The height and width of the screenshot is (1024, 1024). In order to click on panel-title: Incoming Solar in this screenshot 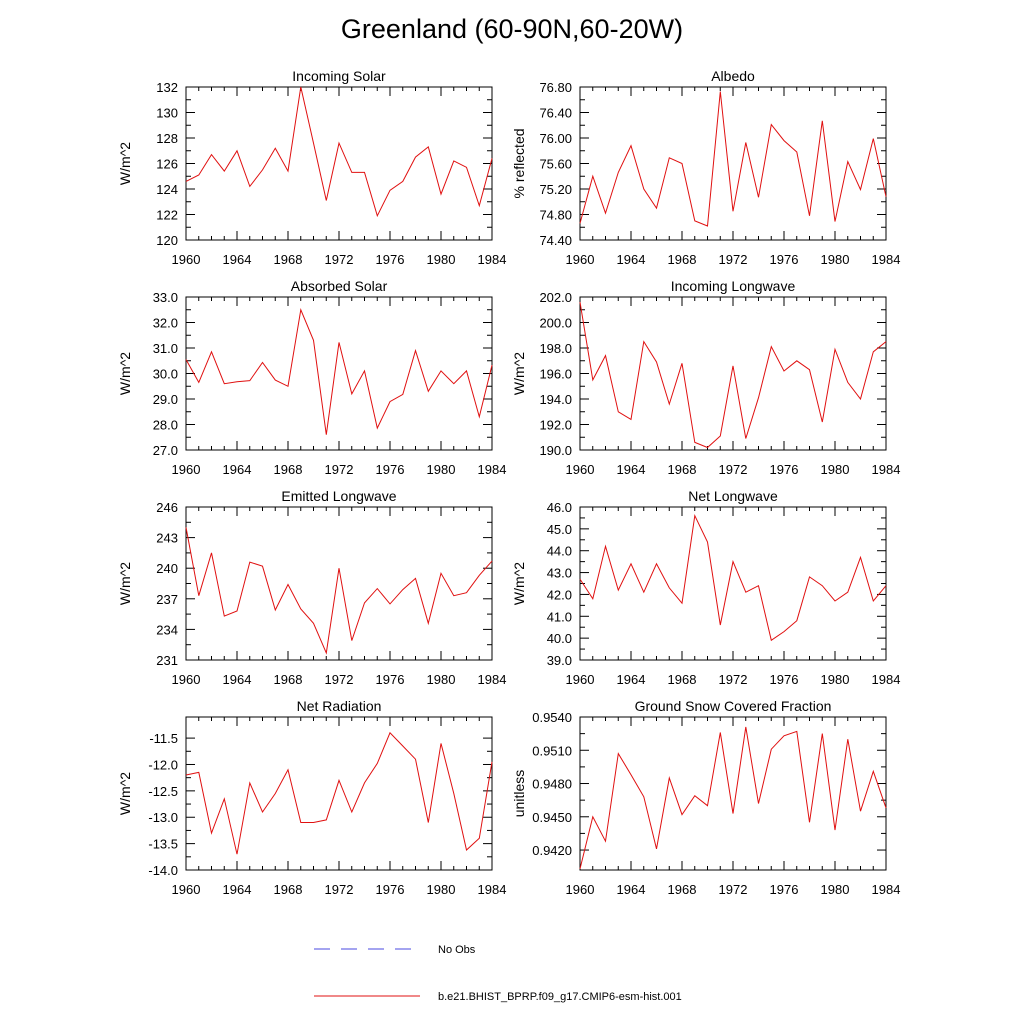, I will do `click(339, 76)`.